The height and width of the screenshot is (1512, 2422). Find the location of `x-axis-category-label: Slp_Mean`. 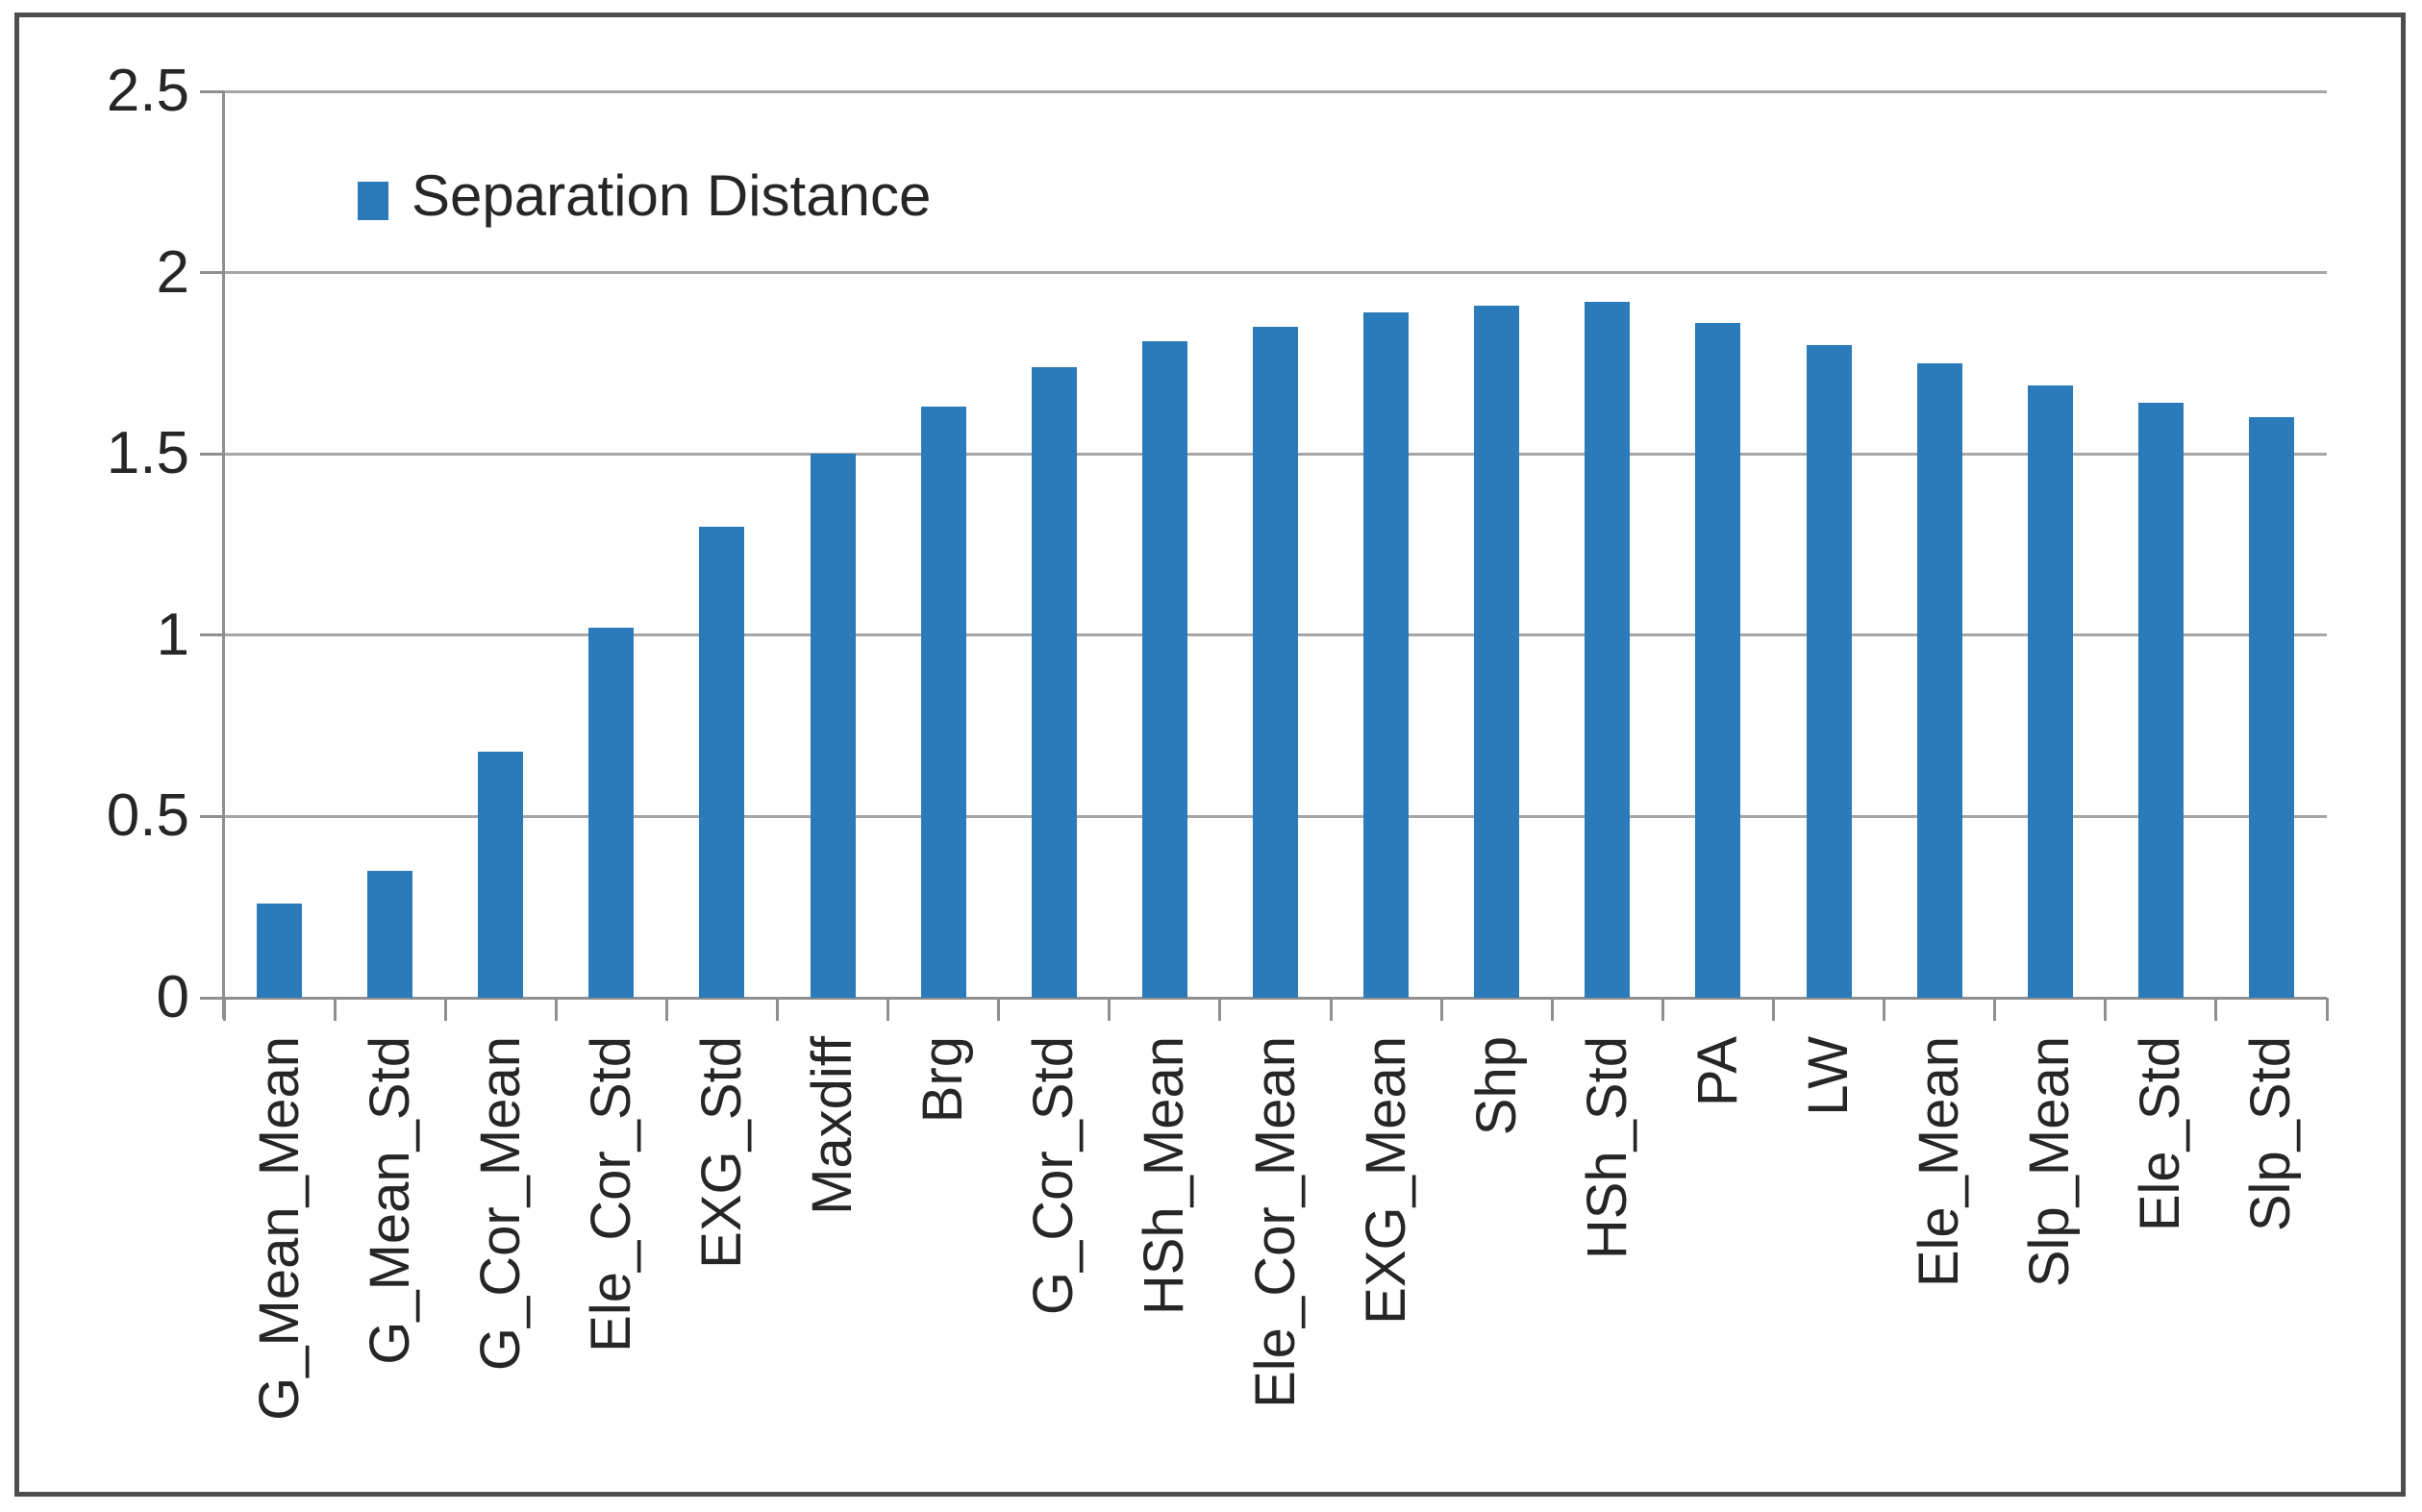

x-axis-category-label: Slp_Mean is located at coordinates (2050, 1162).